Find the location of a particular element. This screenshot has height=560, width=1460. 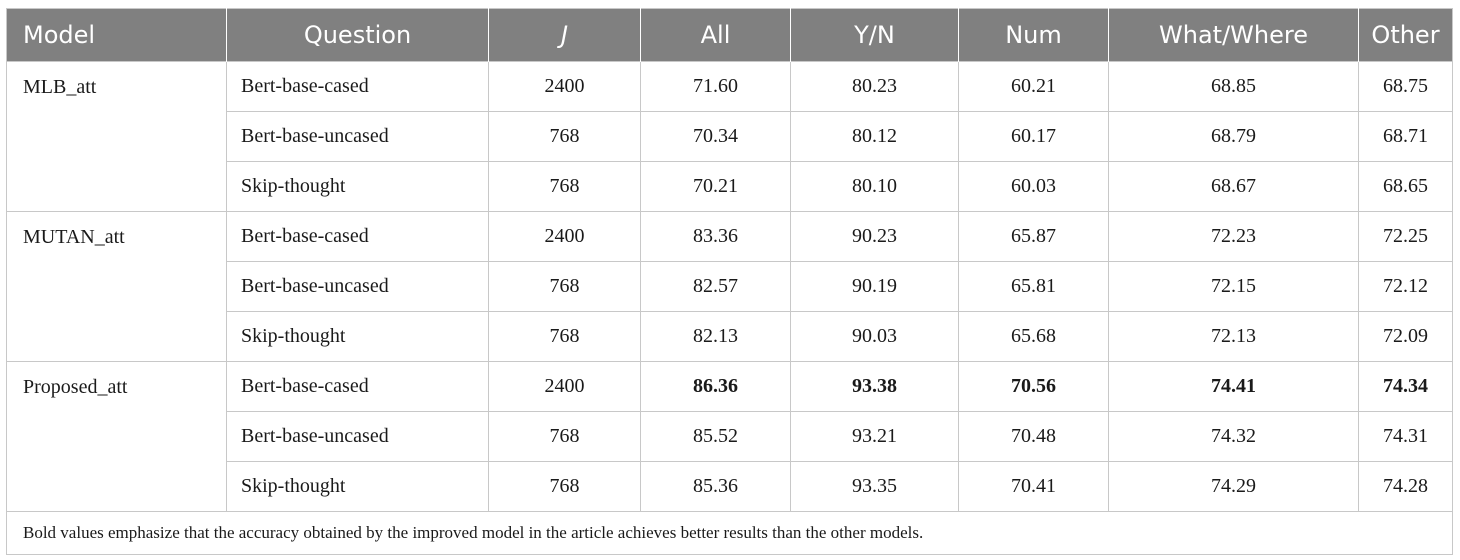

num-cell-best: 70.56 is located at coordinates (1033, 386).